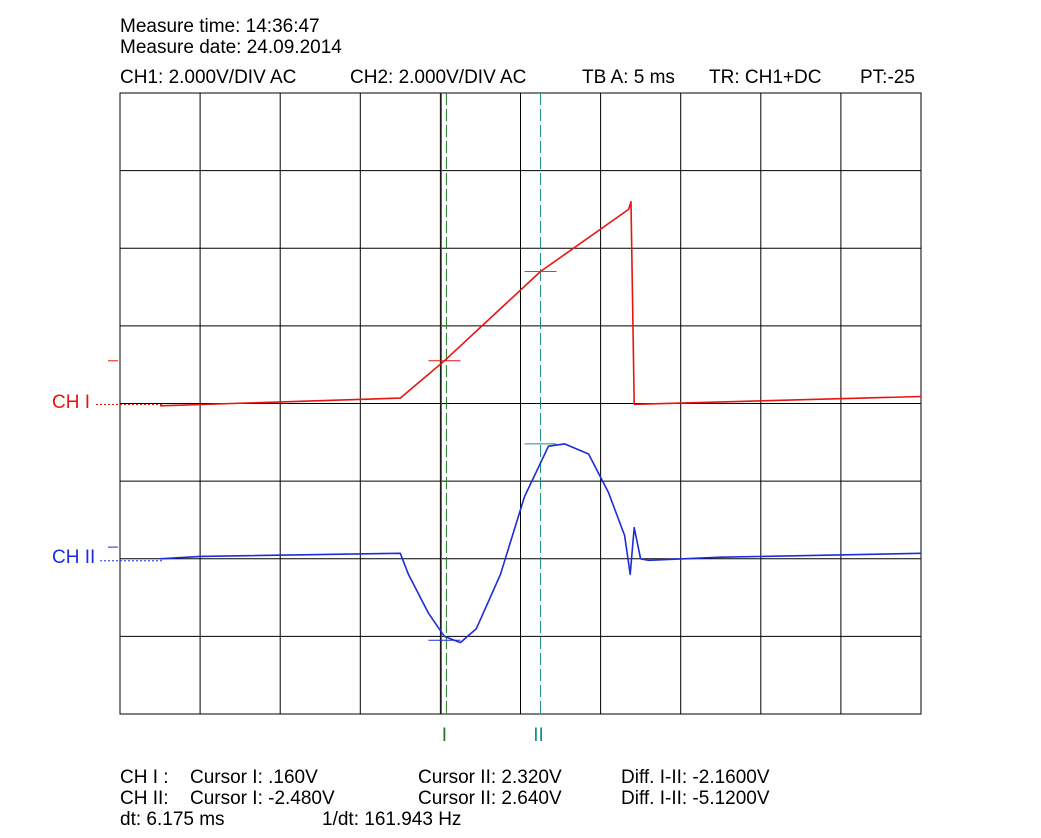 The width and height of the screenshot is (1041, 838). Describe the element at coordinates (493, 735) in the screenshot. I see `cursor-labels: I II` at that location.